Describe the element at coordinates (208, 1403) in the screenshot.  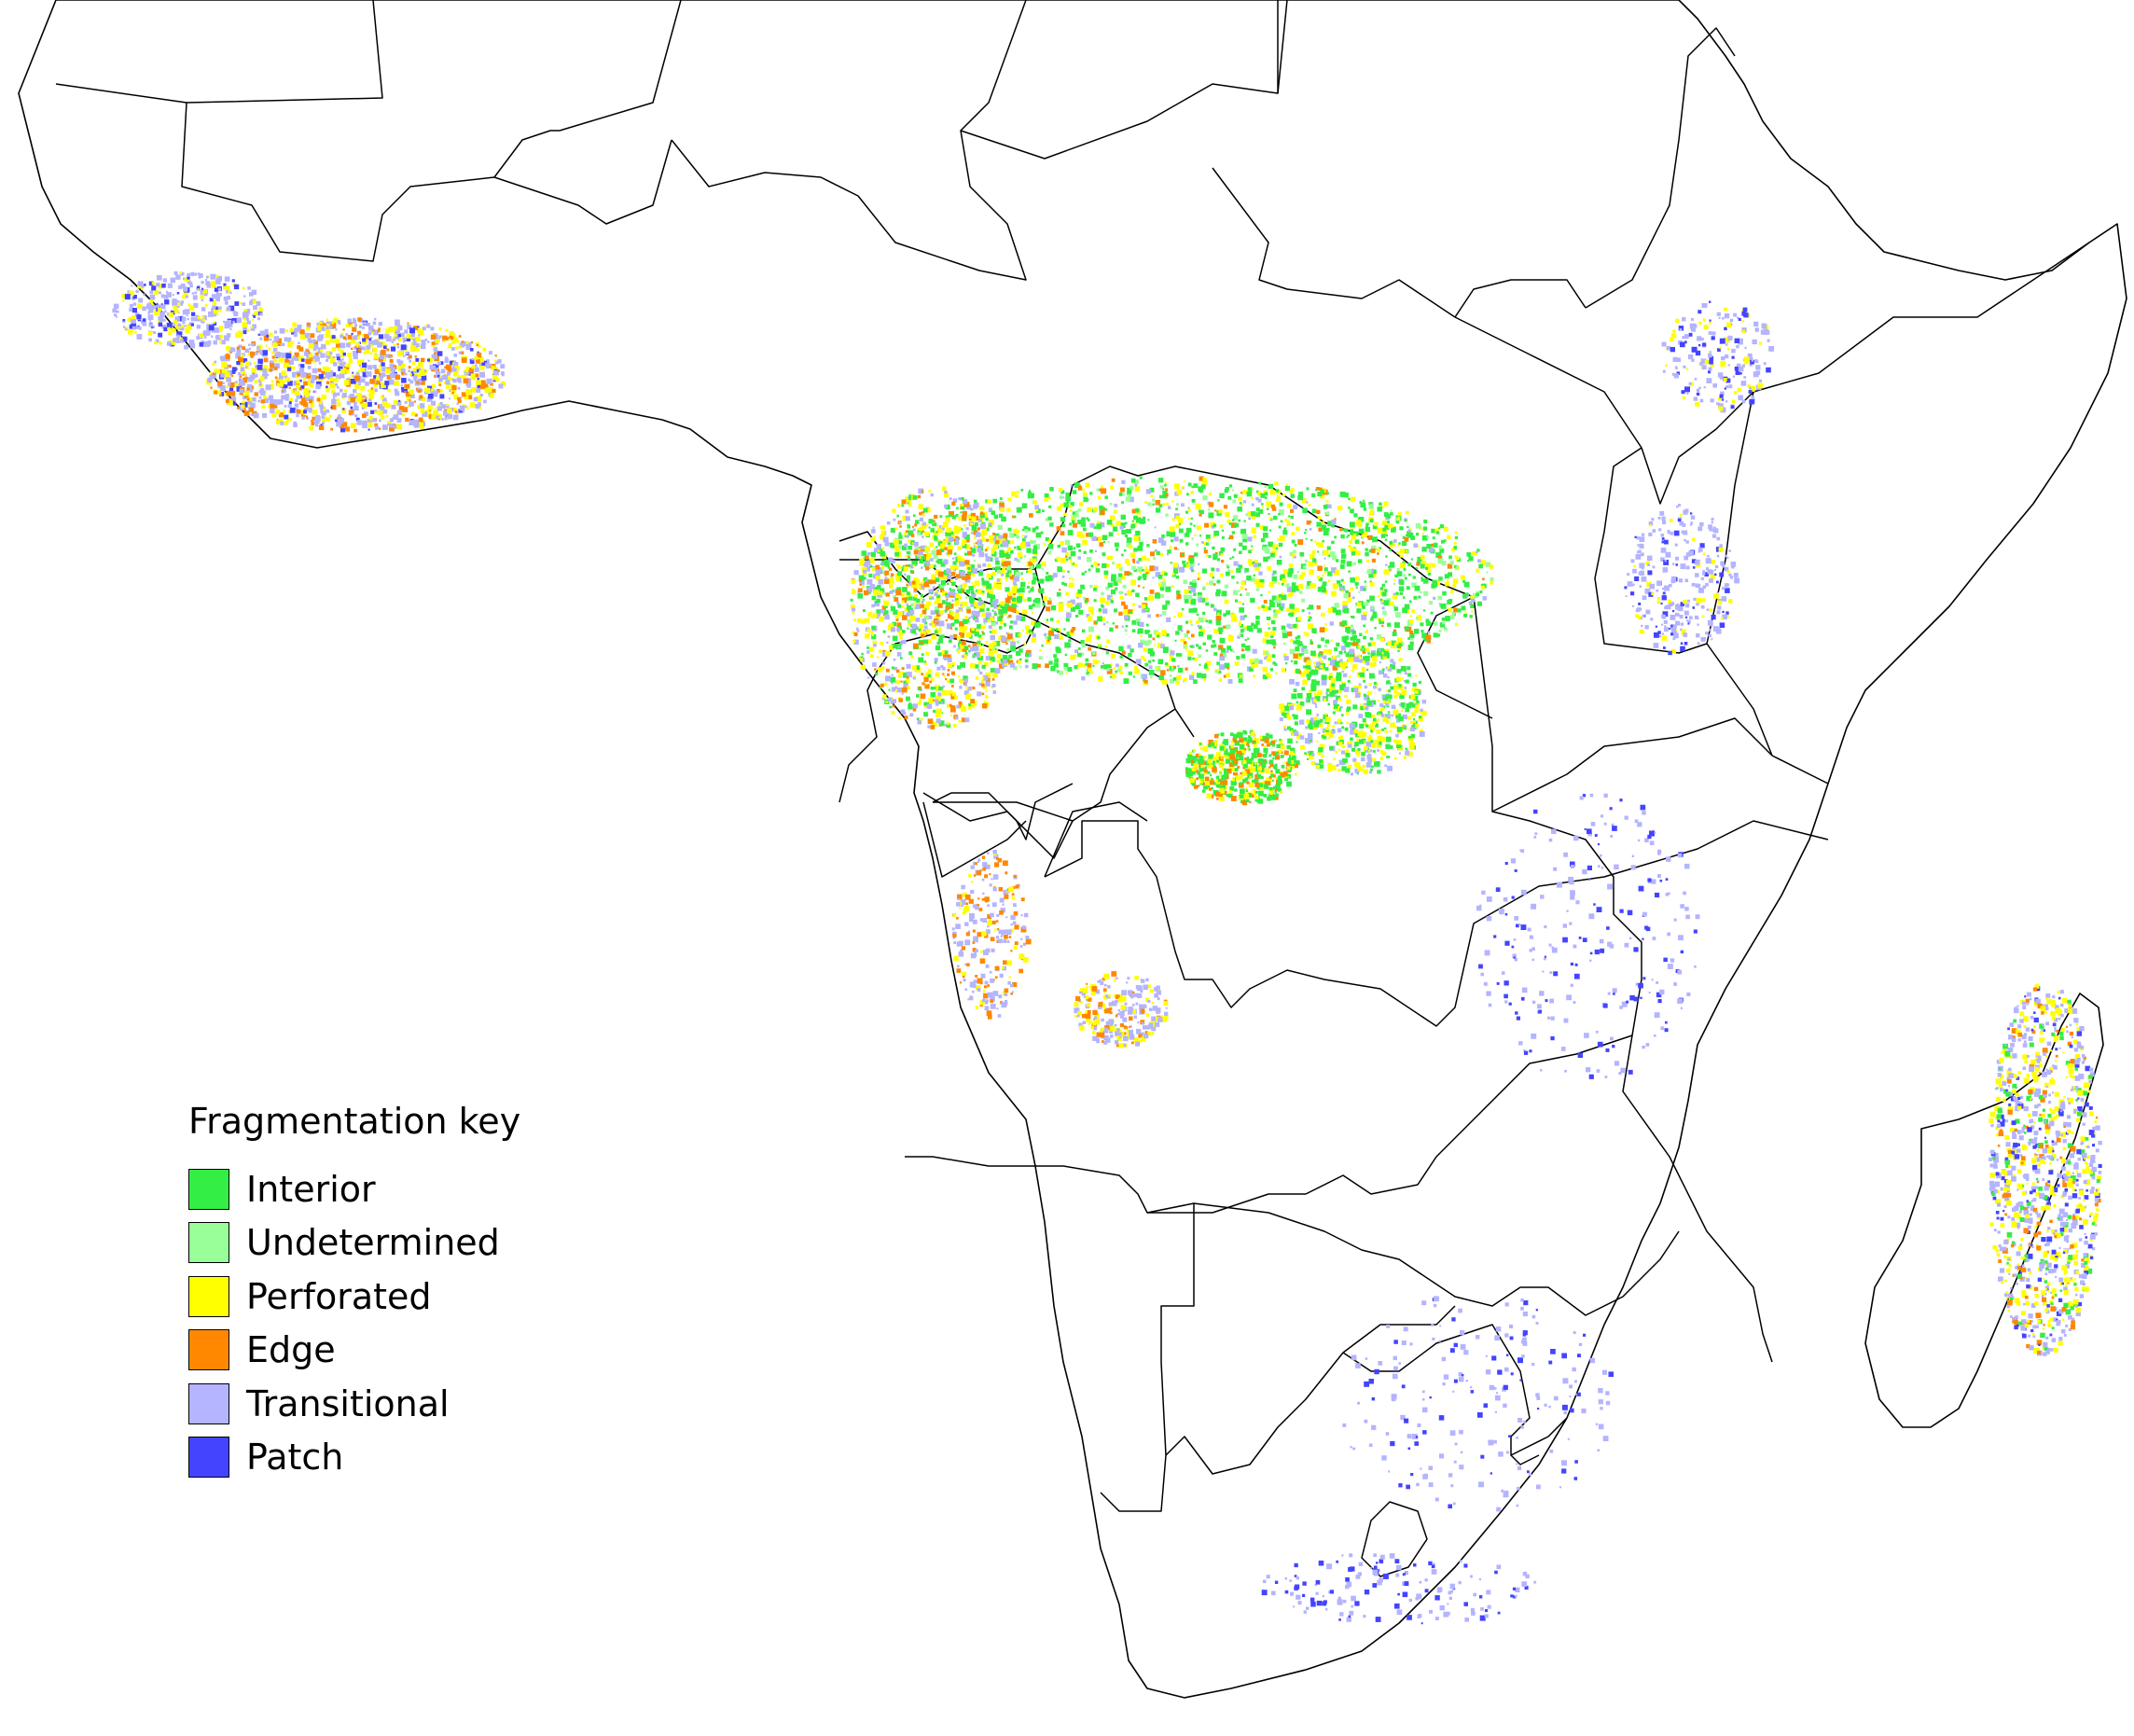
I see `legend-swatch-transitional` at that location.